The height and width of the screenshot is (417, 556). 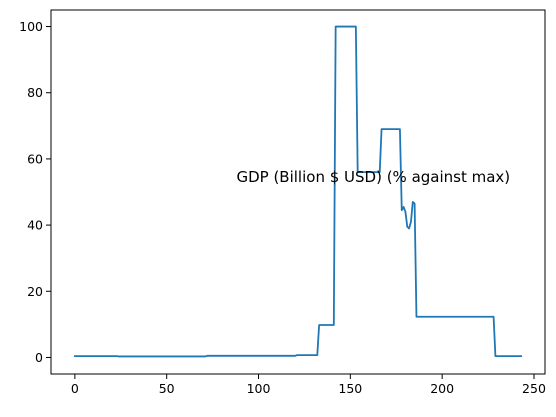 What do you see at coordinates (35, 92) in the screenshot?
I see `y-tick-label: 80` at bounding box center [35, 92].